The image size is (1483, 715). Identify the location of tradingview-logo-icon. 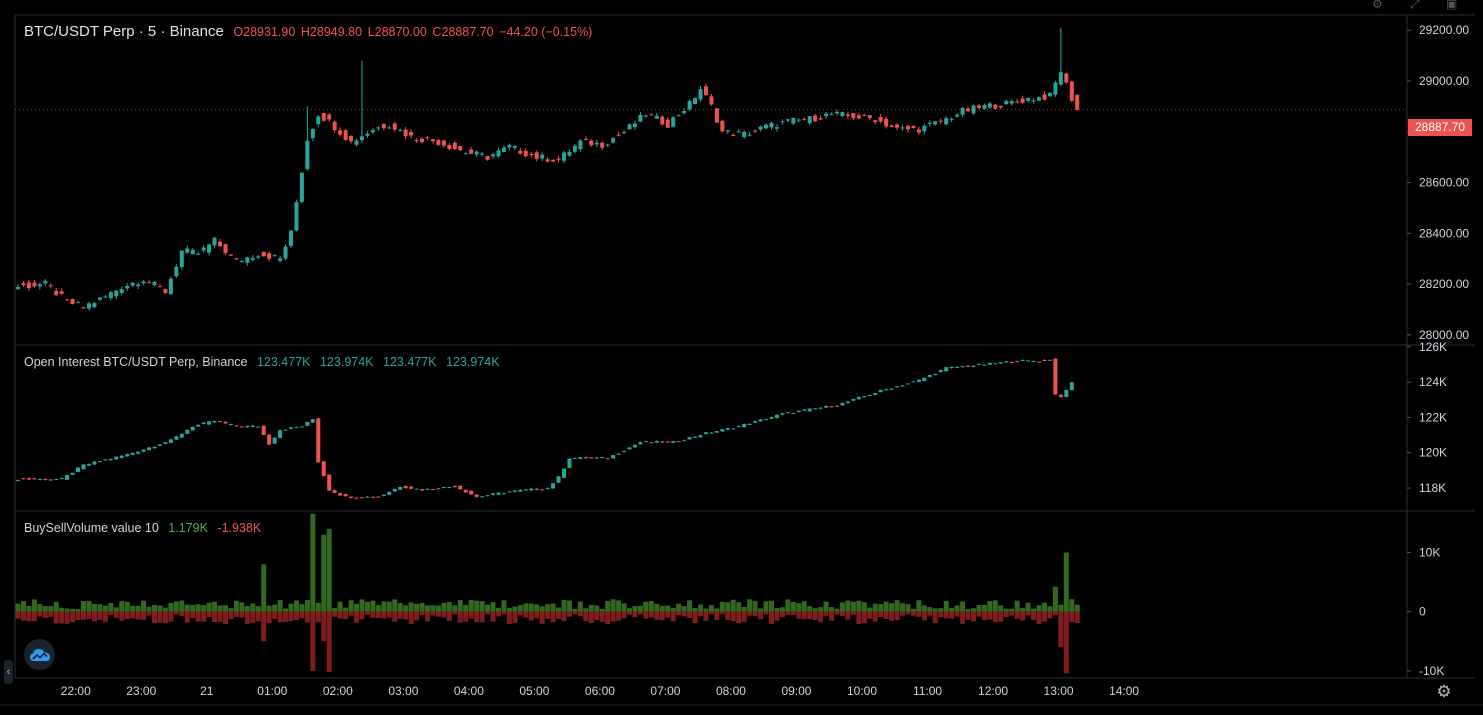
(39, 654).